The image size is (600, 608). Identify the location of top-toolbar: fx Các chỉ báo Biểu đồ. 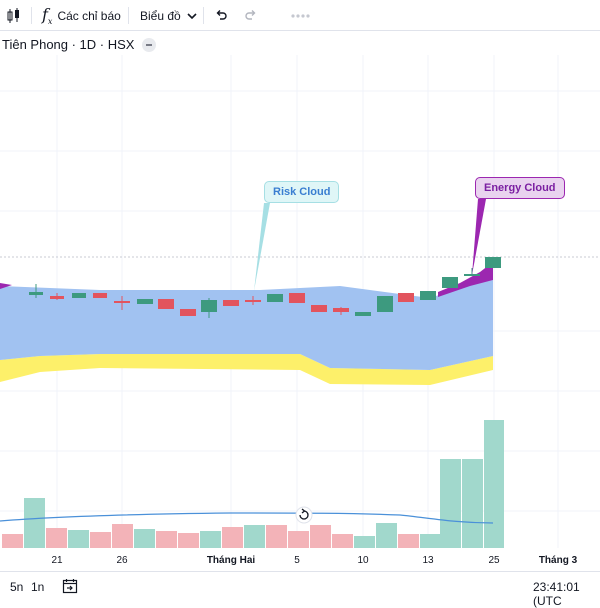
(300, 15).